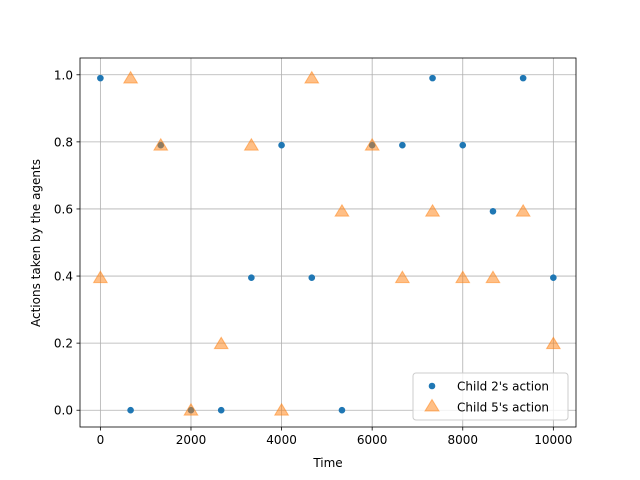 Image resolution: width=640 pixels, height=480 pixels. Describe the element at coordinates (462, 440) in the screenshot. I see `x-tick-label: 8000` at that location.